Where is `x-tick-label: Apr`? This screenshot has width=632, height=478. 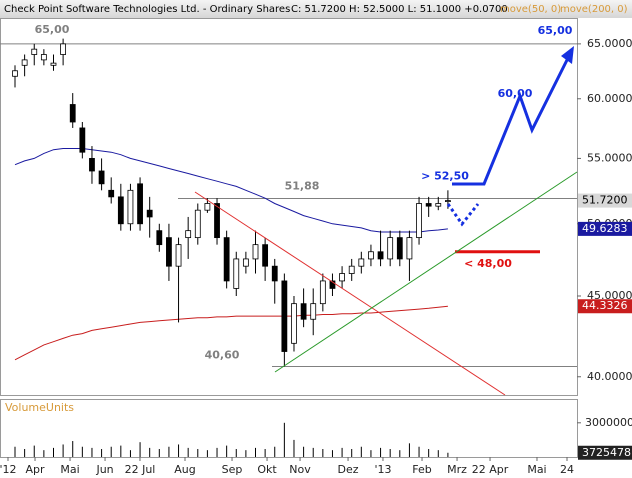 x-tick-label: Apr is located at coordinates (36, 469).